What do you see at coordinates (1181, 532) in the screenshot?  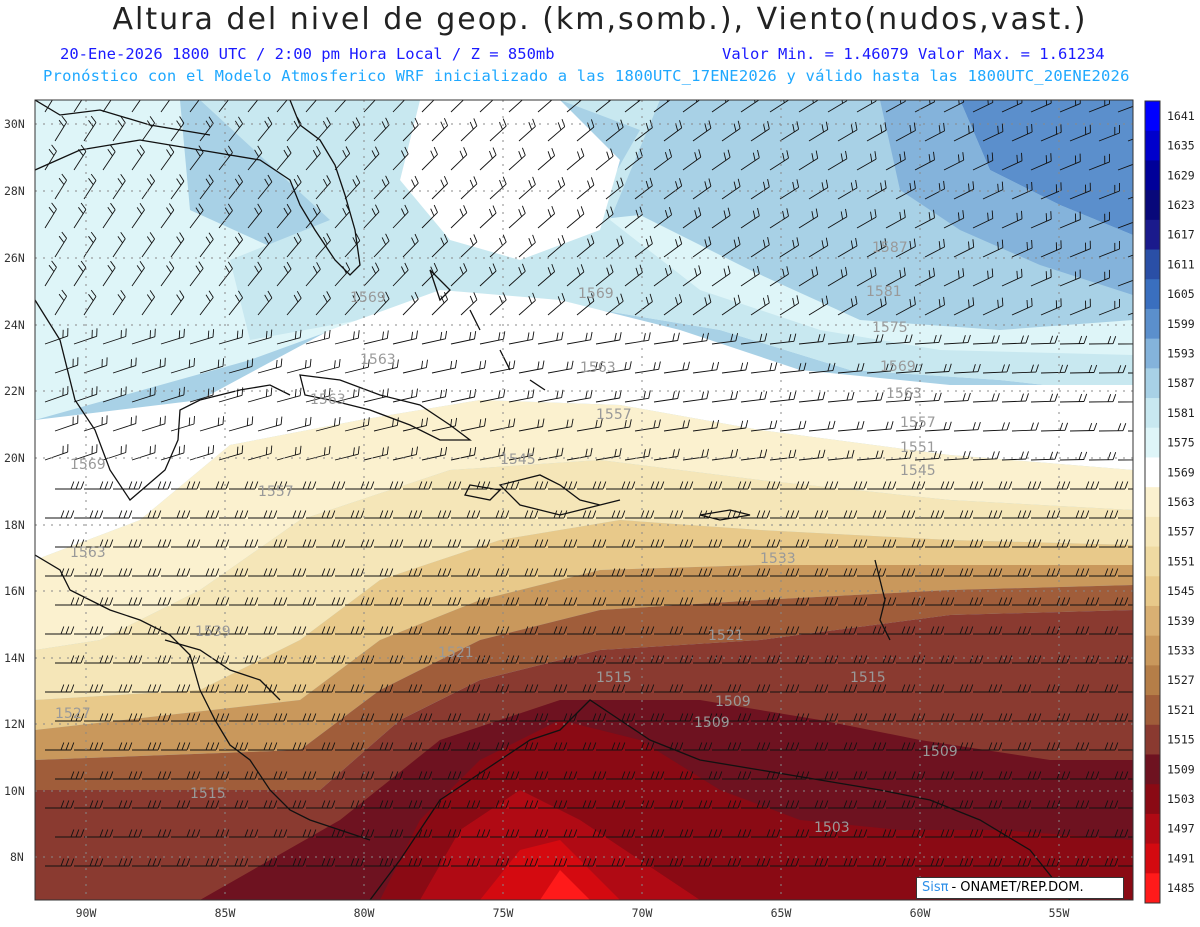 I see `colorbar-label: 1557` at bounding box center [1181, 532].